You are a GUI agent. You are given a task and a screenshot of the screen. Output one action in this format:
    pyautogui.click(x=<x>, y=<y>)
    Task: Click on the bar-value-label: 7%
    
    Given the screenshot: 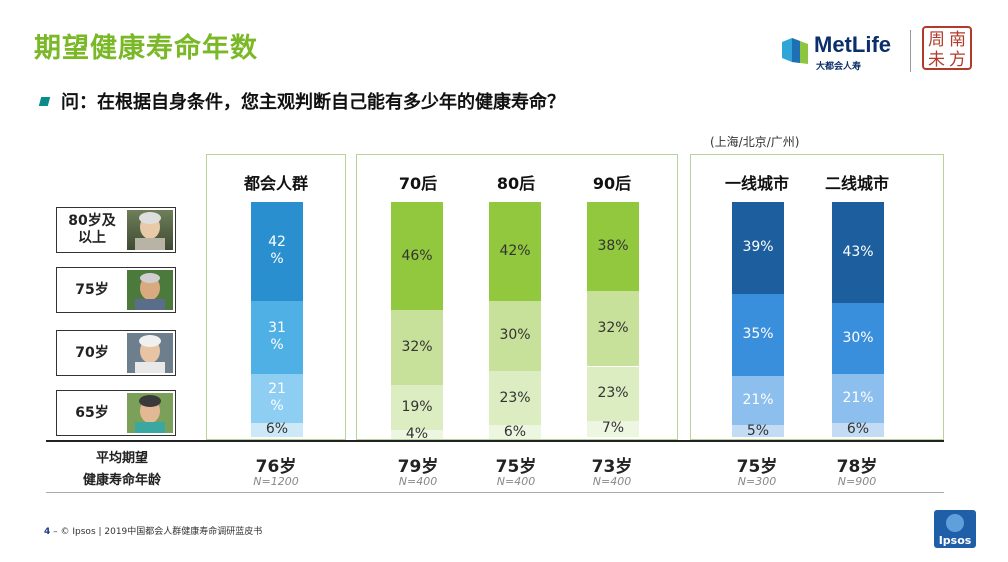 What is the action you would take?
    pyautogui.click(x=613, y=428)
    